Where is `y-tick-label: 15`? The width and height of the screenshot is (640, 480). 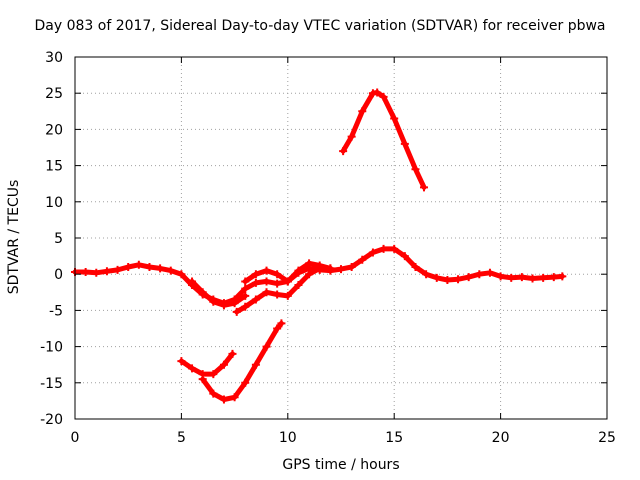 y-tick-label: 15 is located at coordinates (54, 167).